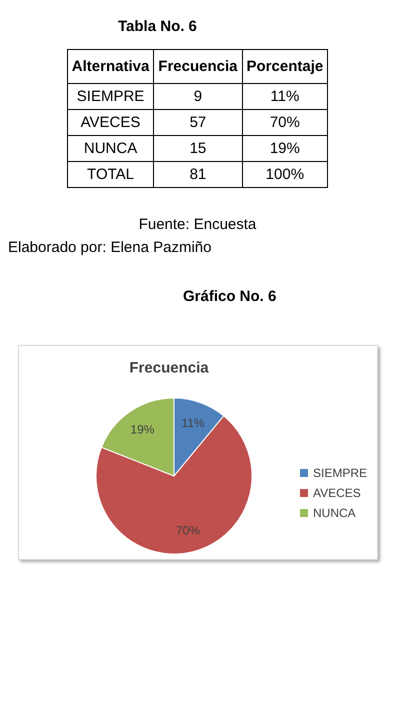 This screenshot has width=395, height=710. I want to click on text: Gráfico No. 6, so click(230, 296).